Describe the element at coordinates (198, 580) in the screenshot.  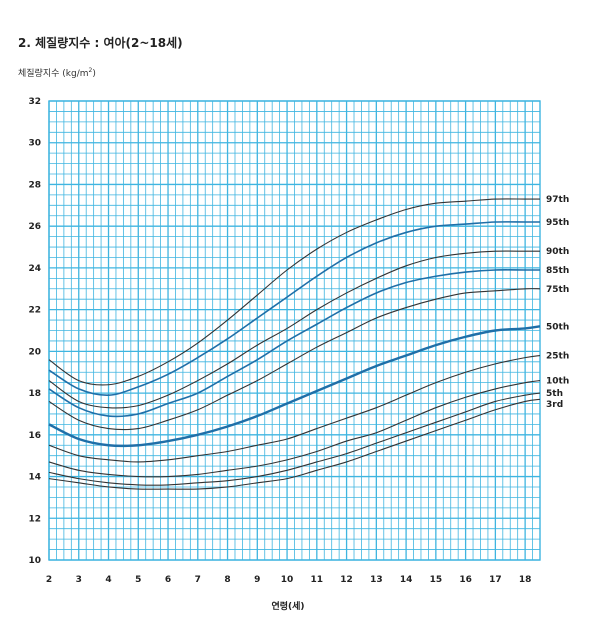
I see `x-tick-label: 7` at that location.